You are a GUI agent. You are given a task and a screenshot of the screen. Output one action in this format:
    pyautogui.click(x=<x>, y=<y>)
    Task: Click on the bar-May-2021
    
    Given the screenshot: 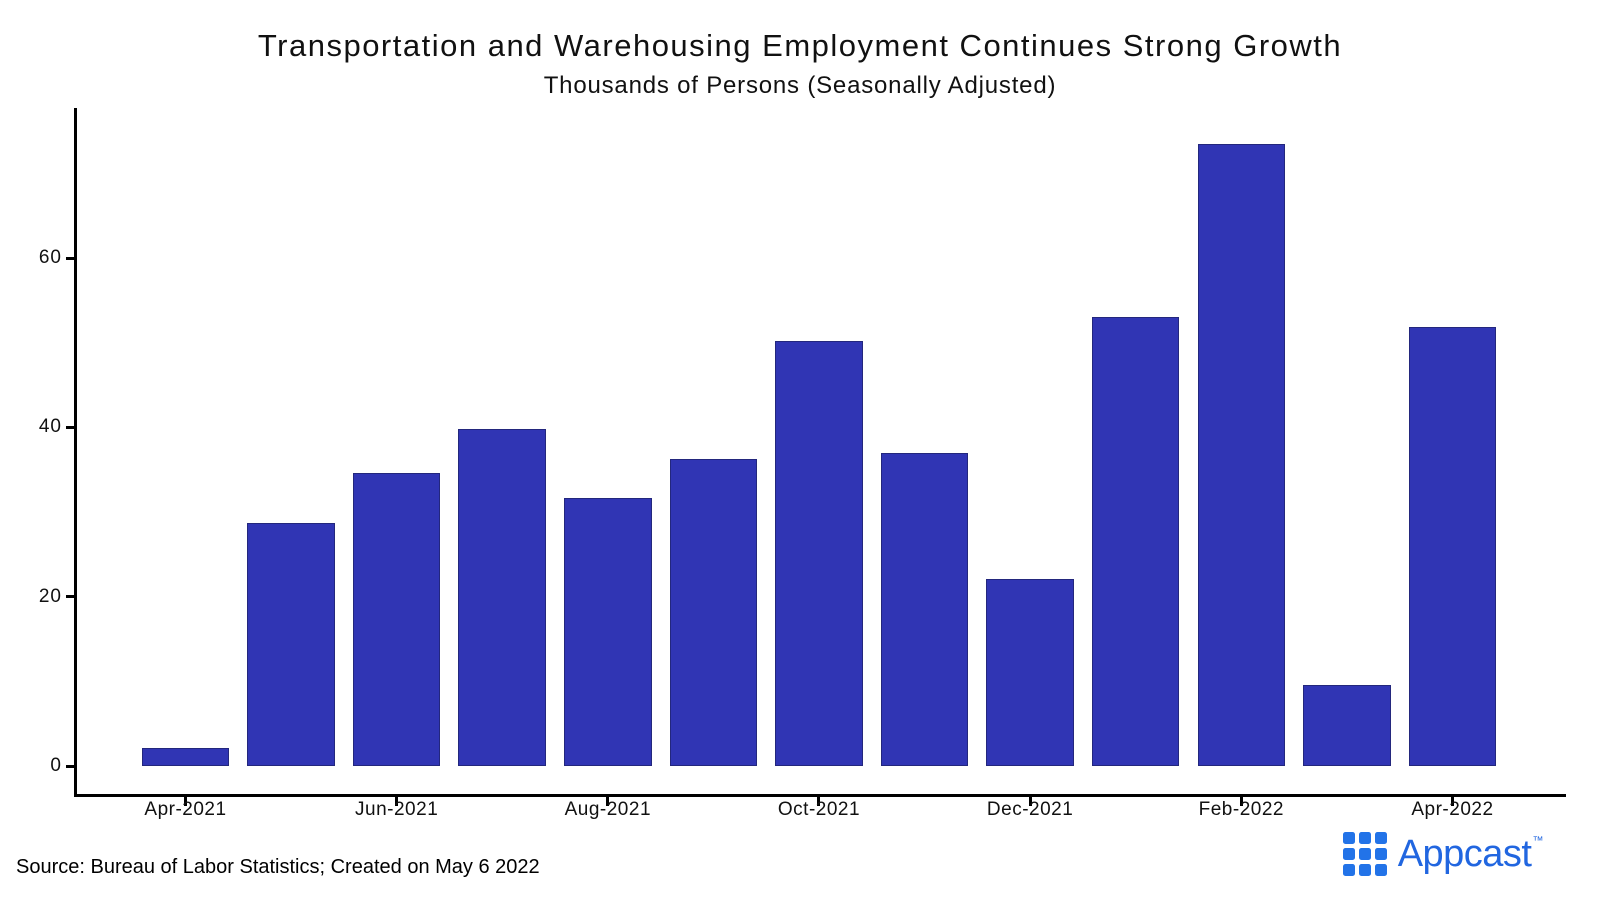 What is the action you would take?
    pyautogui.click(x=291, y=644)
    